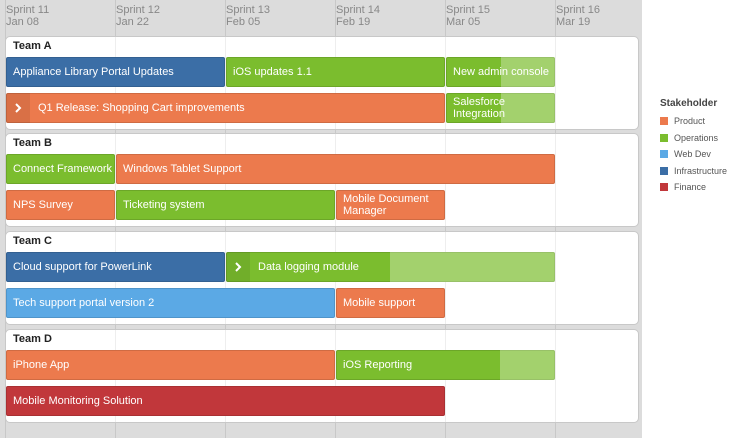 Image resolution: width=736 pixels, height=438 pixels. I want to click on epic-bar: Q1 Release: Shopping Cart improvements, so click(225, 108).